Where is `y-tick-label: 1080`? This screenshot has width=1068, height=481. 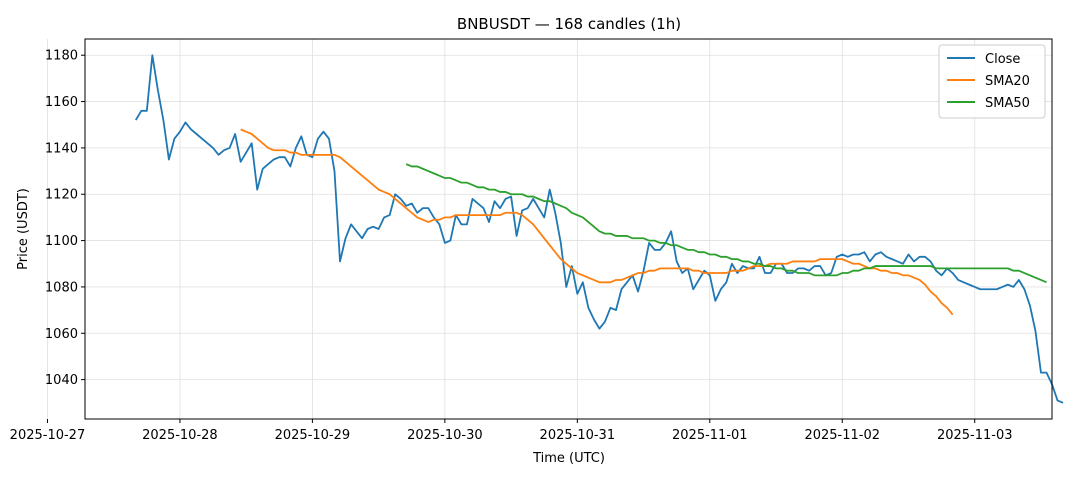
y-tick-label: 1080 is located at coordinates (61, 287).